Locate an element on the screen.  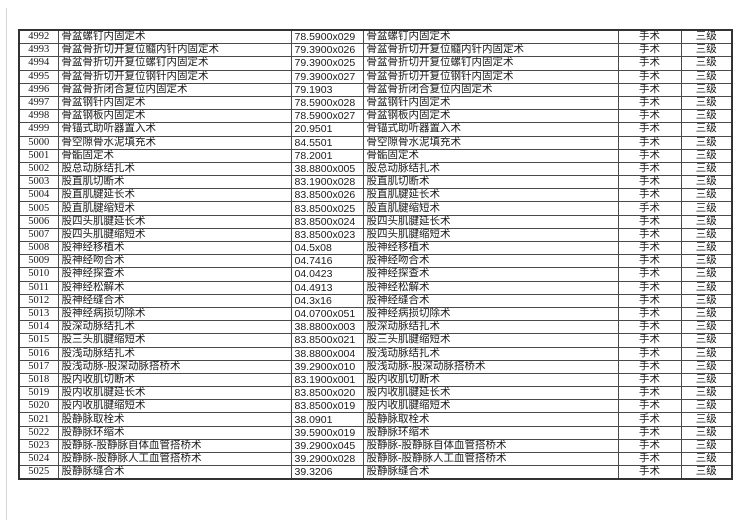
procedure-code: 39.2900x028 is located at coordinates (327, 459).